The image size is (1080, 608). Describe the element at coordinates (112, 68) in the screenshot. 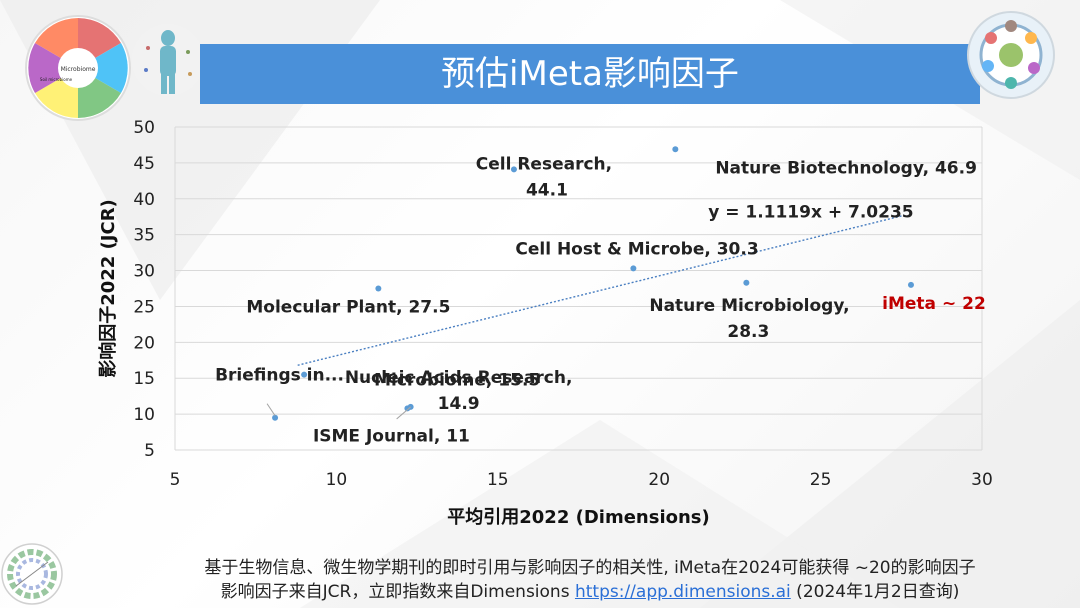

I see `microbiome-wheel-logo: Microbiome Soil microbiome` at that location.